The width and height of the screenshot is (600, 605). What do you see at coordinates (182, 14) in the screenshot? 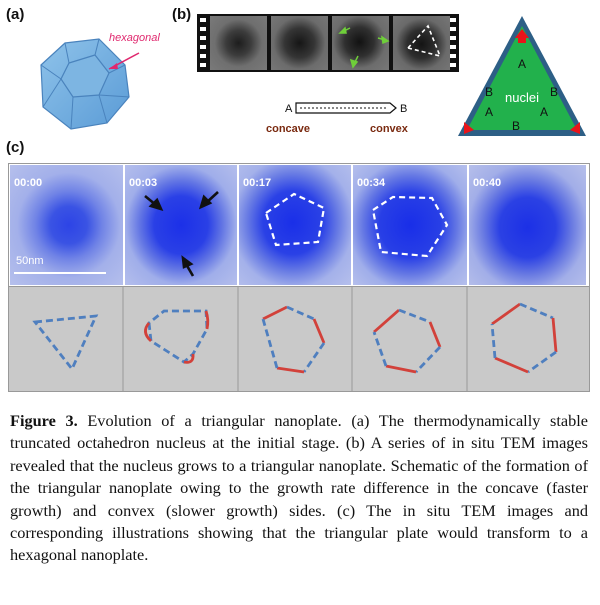
I see `panel-b-label: (b)` at bounding box center [182, 14].